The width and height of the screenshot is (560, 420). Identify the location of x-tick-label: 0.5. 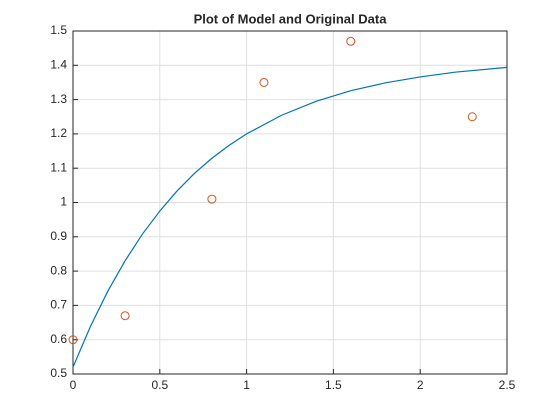
(159, 385).